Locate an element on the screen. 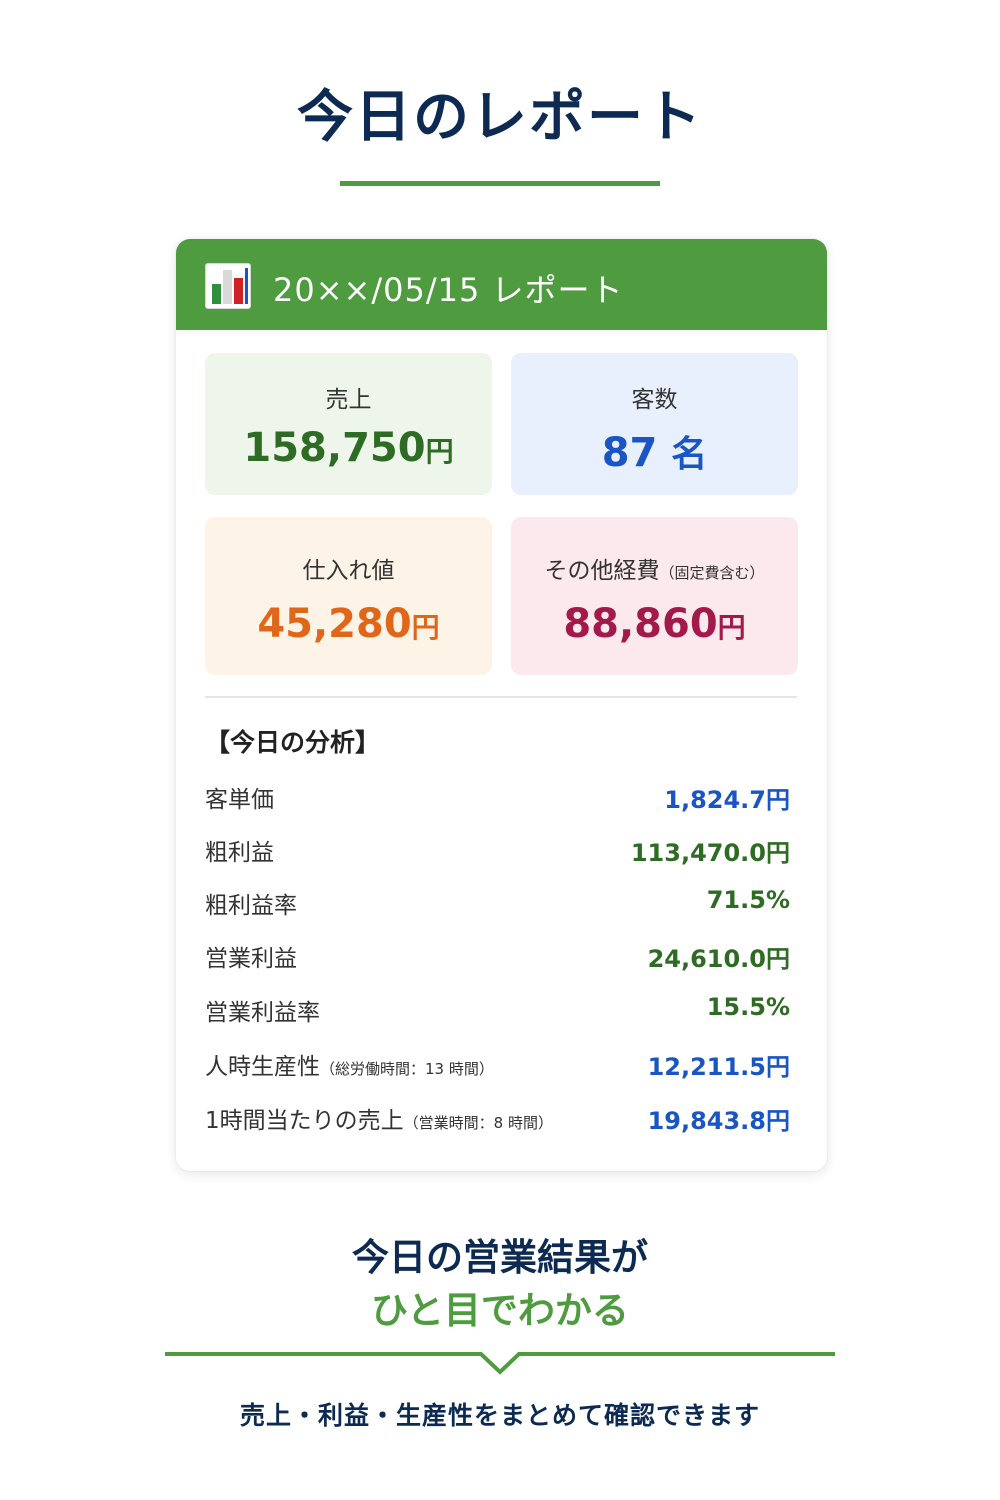 The height and width of the screenshot is (1500, 1000). row-label: 営業利益 is located at coordinates (251, 959).